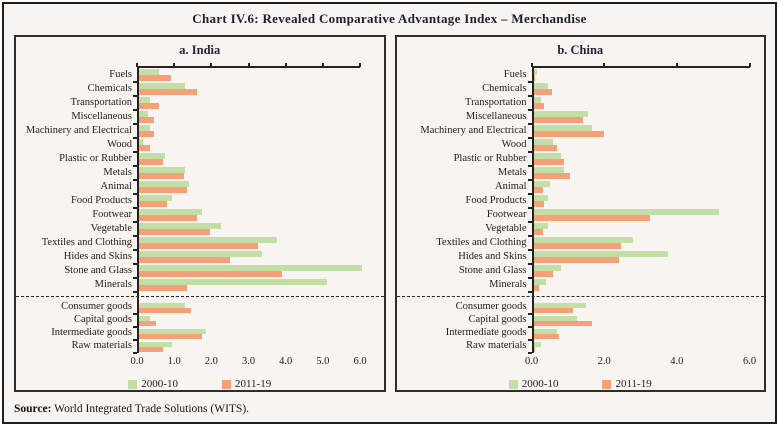  I want to click on legend-label: 2000-10, so click(540, 384).